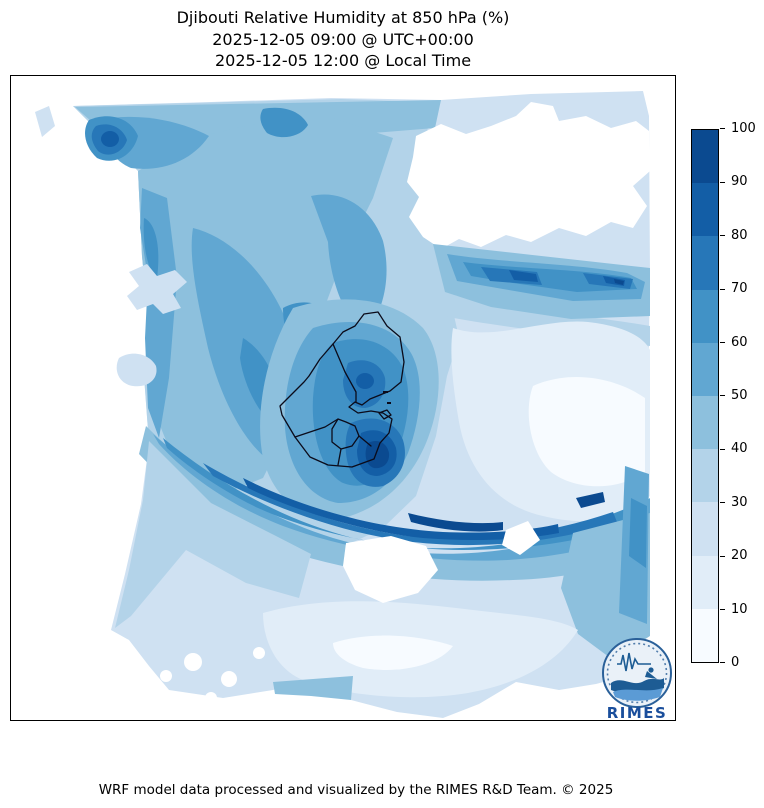 This screenshot has width=764, height=808. I want to click on colorbar-tick-label: 20, so click(739, 556).